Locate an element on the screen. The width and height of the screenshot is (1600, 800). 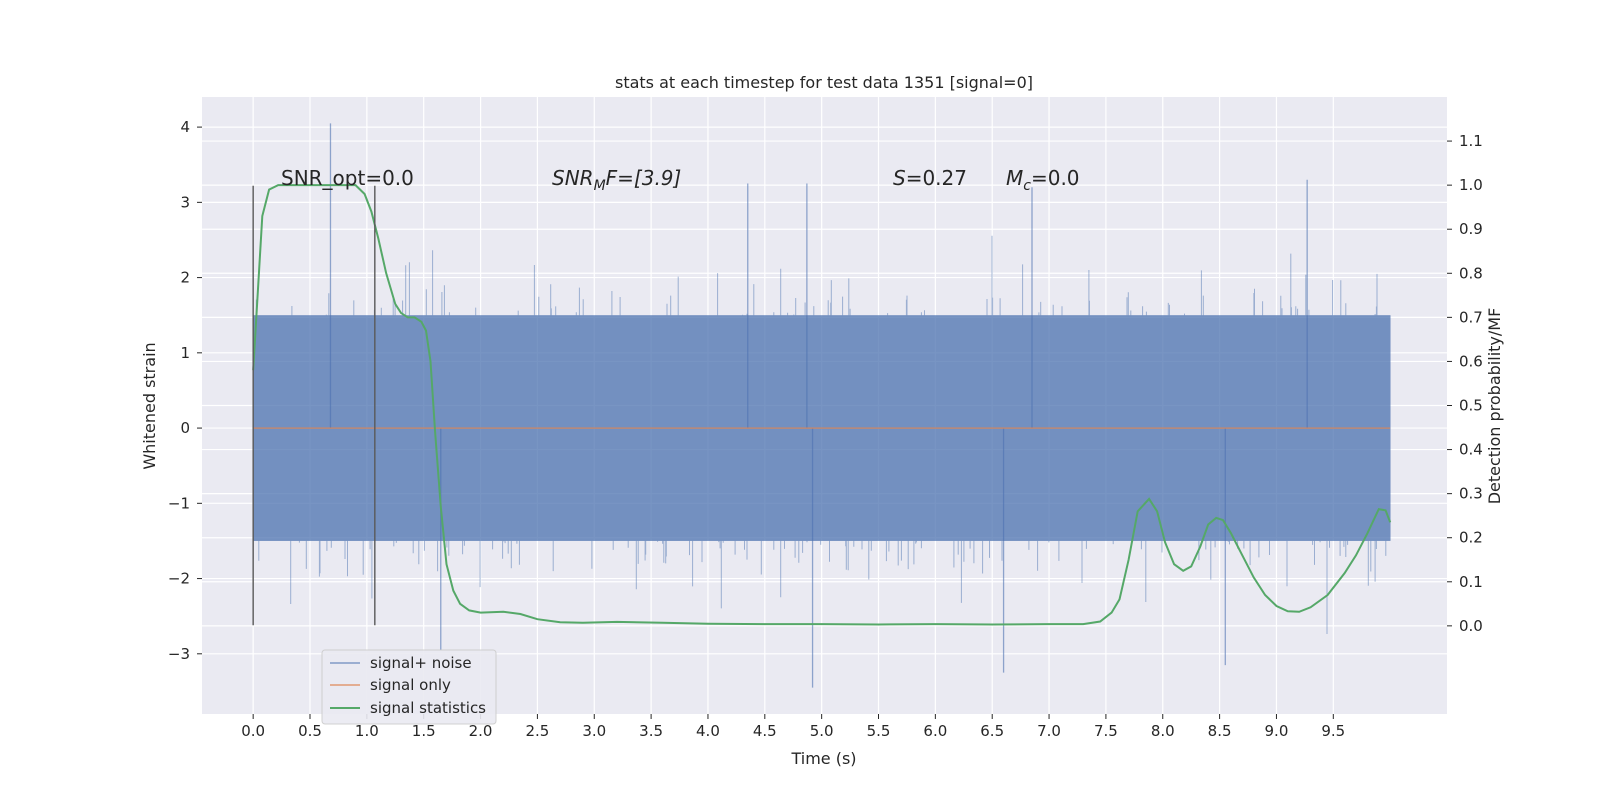
y-left-tick-label: 2 is located at coordinates (185, 278).